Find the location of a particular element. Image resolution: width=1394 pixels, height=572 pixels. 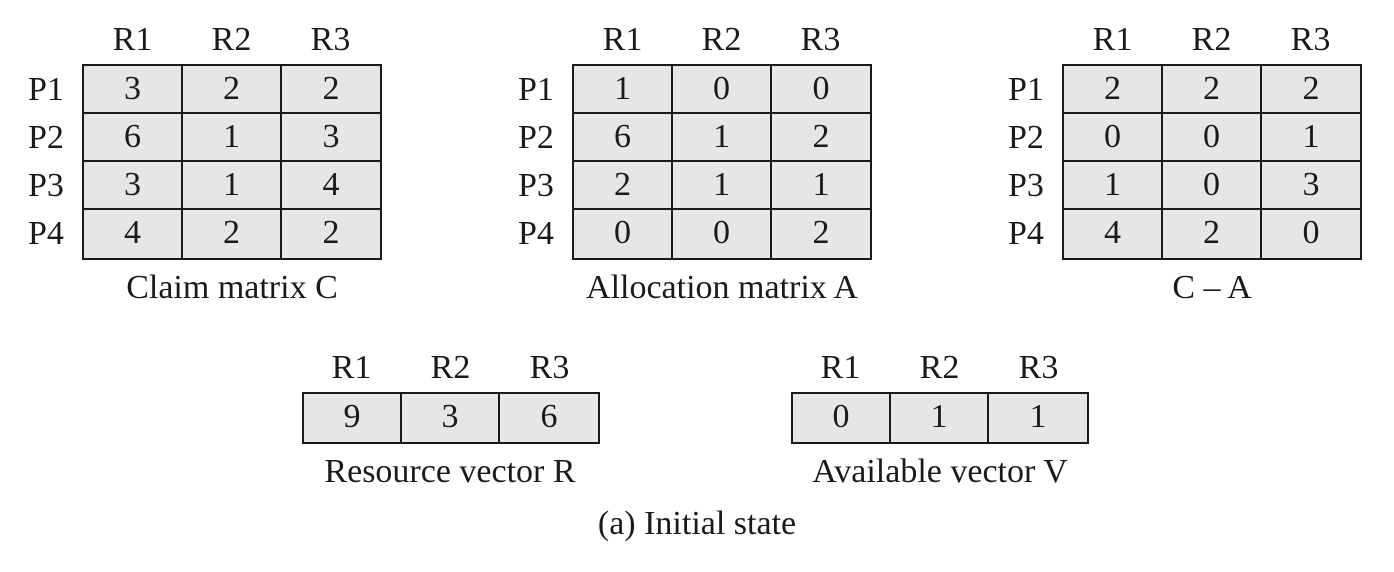

claim-matrix-caption: Claim matrix C is located at coordinates (232, 287).